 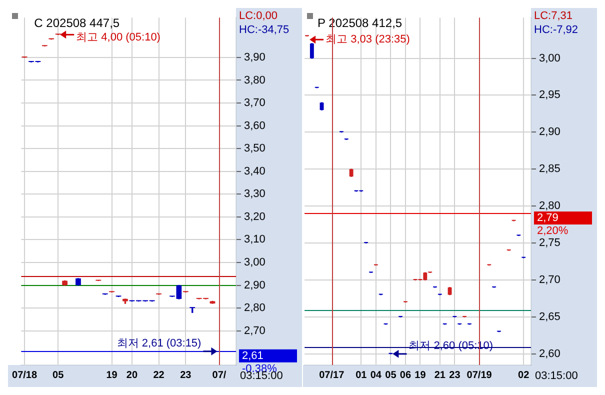 I want to click on text: HC:-7,92, so click(x=556, y=30).